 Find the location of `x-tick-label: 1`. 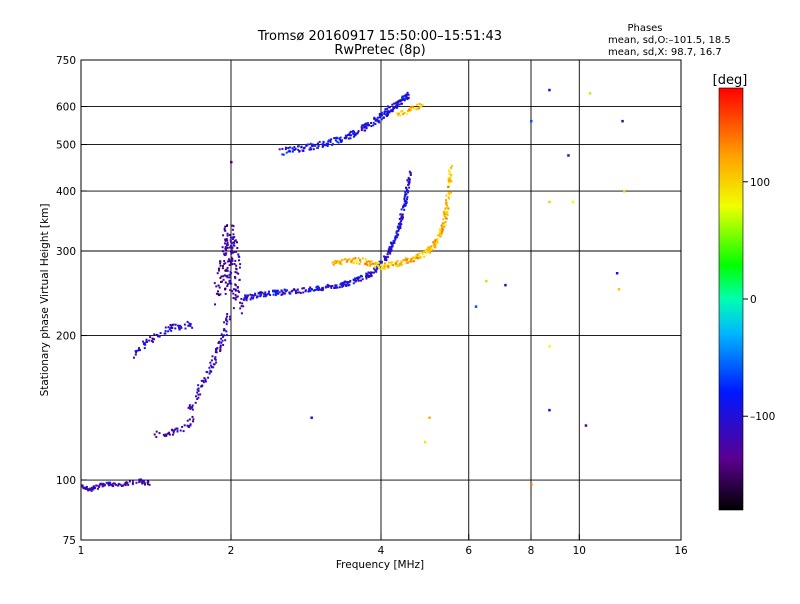

x-tick-label: 1 is located at coordinates (81, 551).